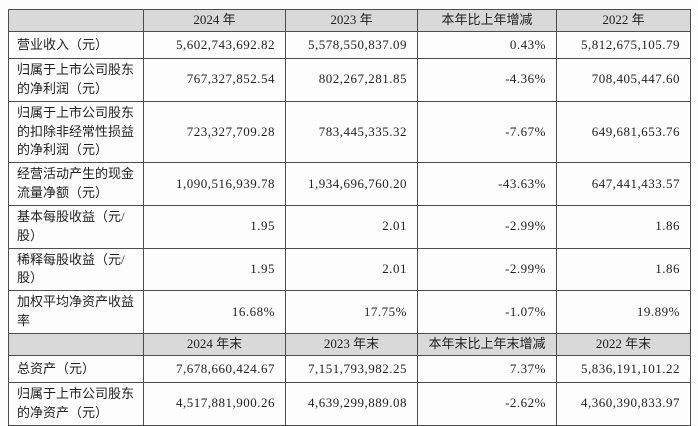  I want to click on cell-change: -4.36%, so click(487, 80).